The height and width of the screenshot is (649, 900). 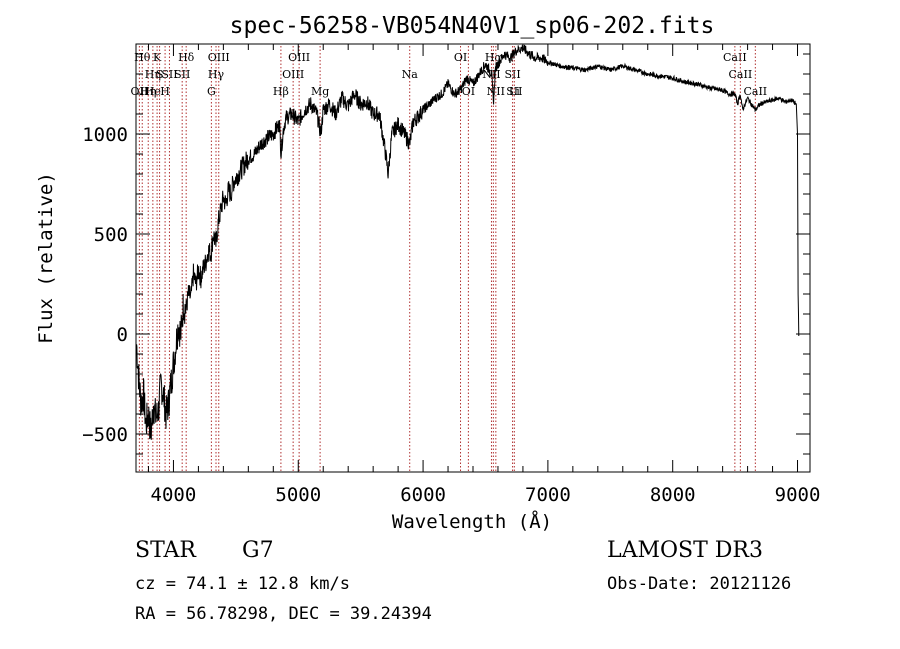 What do you see at coordinates (160, 74) in the screenshot?
I see `spectral-line-label: S` at bounding box center [160, 74].